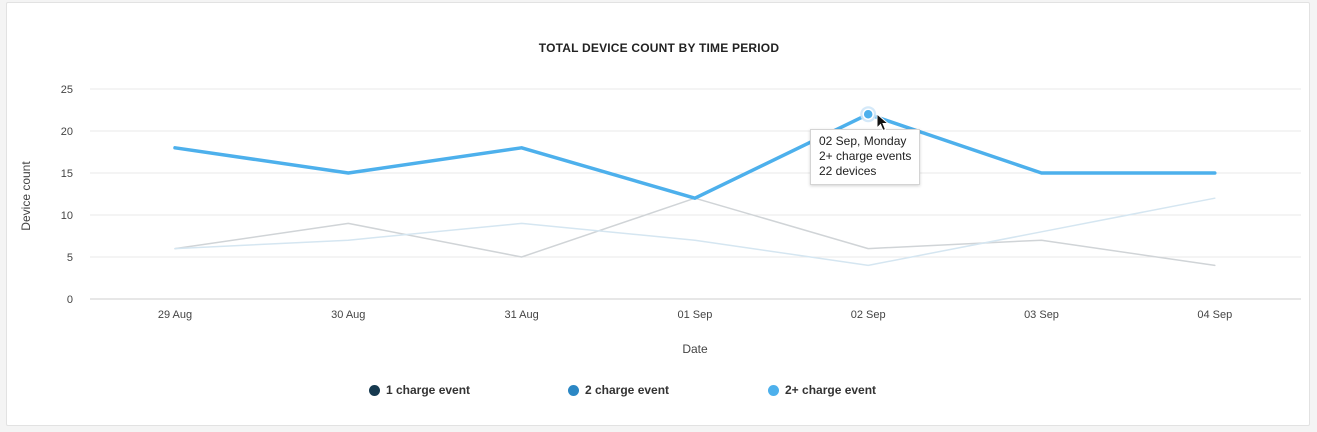 The width and height of the screenshot is (1317, 432). I want to click on tooltip-date: 02 Sep, Monday, so click(863, 141).